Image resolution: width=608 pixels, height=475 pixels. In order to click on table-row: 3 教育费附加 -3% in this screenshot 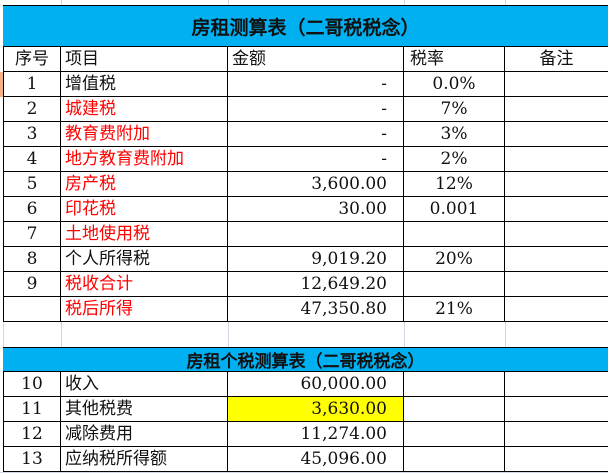, I will do `click(305, 134)`.